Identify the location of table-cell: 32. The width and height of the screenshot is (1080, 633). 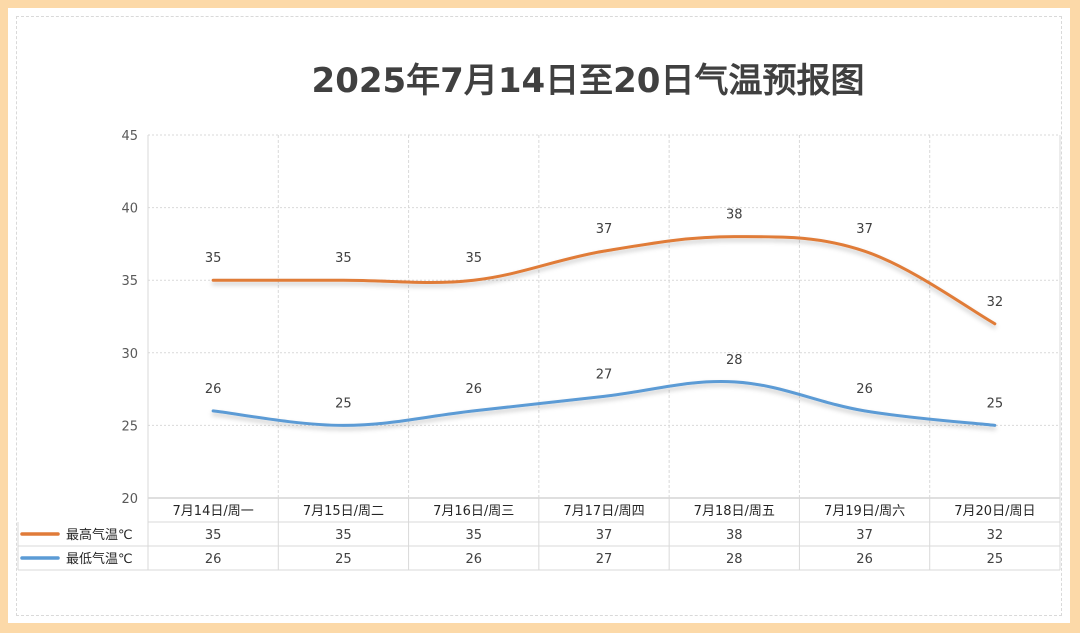
(995, 535).